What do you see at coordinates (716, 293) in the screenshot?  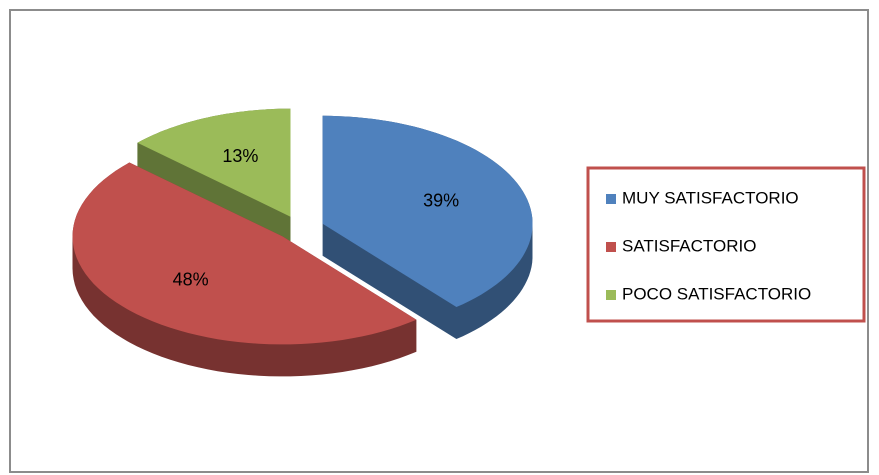 I see `legend-label: POCO SATISFACTORIO` at bounding box center [716, 293].